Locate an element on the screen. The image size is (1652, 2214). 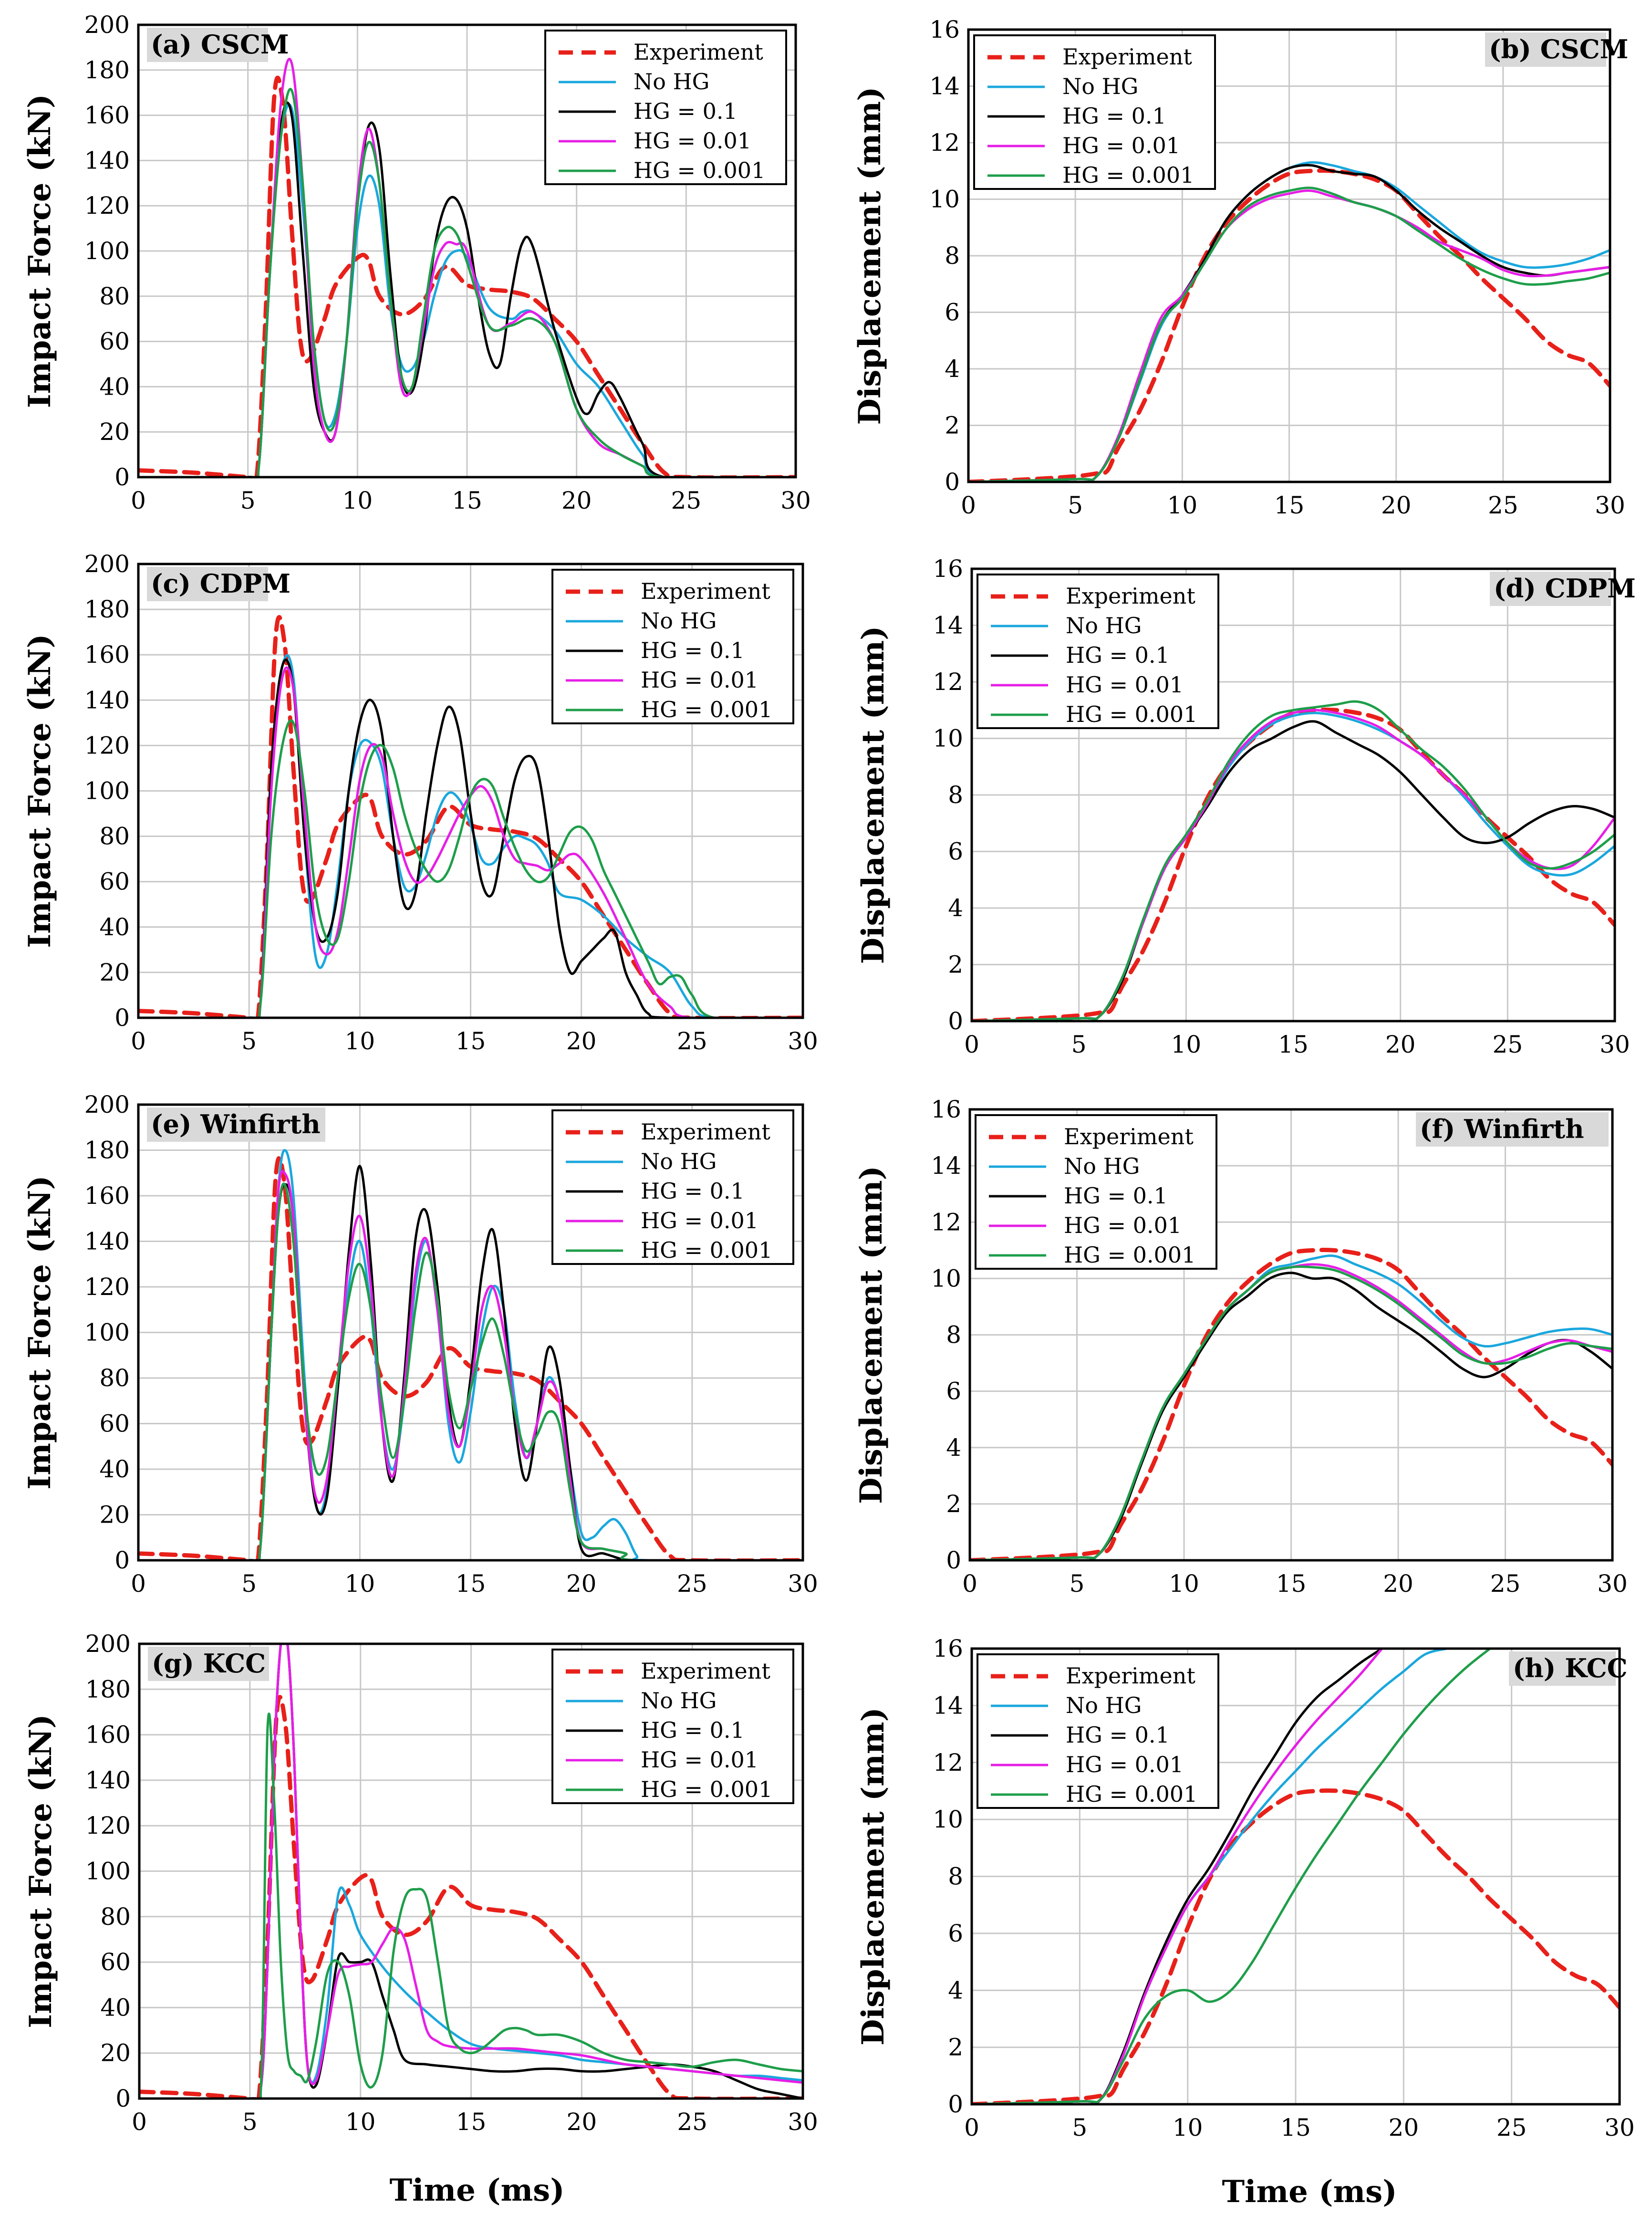
series-group-f is located at coordinates (1291, 1404).